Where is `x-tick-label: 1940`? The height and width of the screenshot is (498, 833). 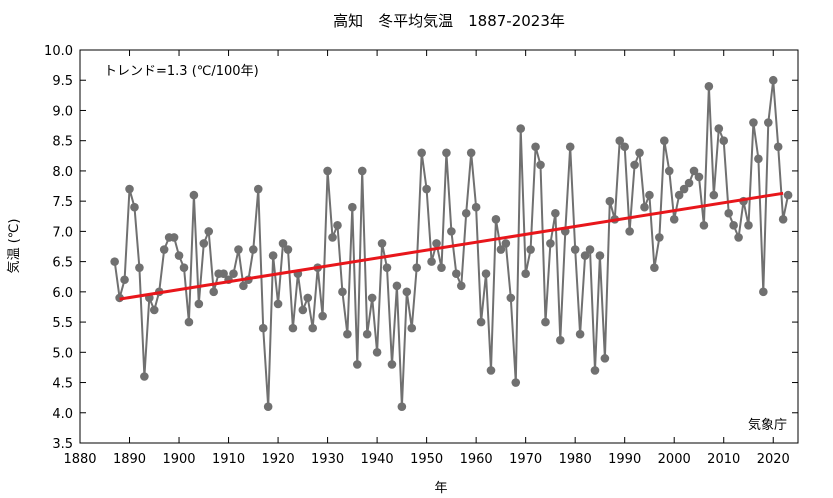 x-tick-label: 1940 is located at coordinates (377, 459).